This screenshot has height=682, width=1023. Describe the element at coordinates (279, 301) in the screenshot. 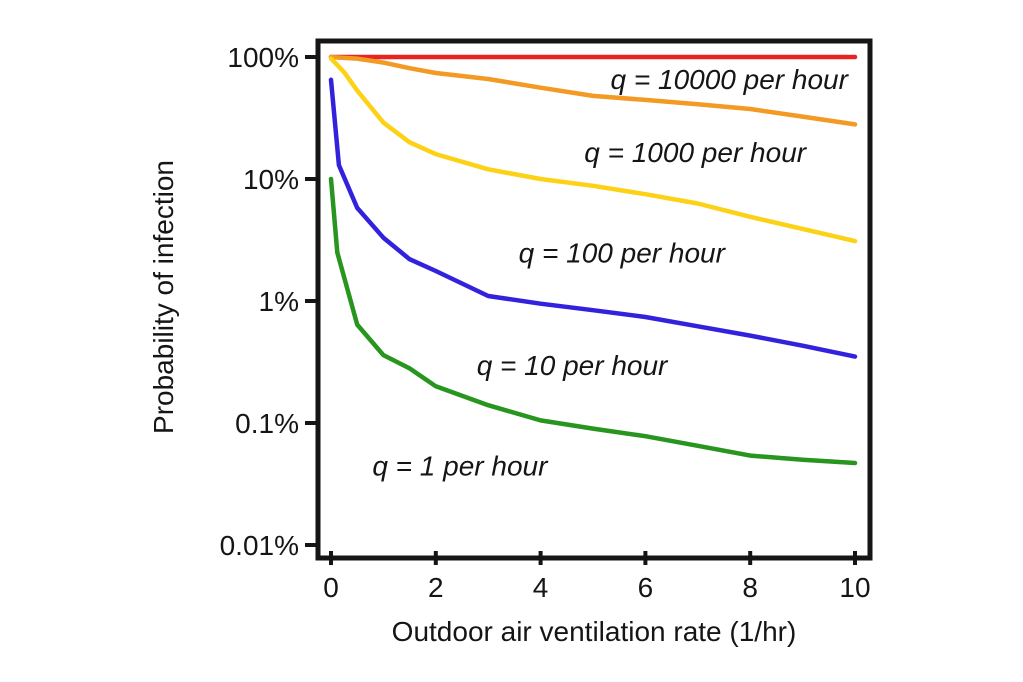

I see `y-tick-label: 1%` at that location.